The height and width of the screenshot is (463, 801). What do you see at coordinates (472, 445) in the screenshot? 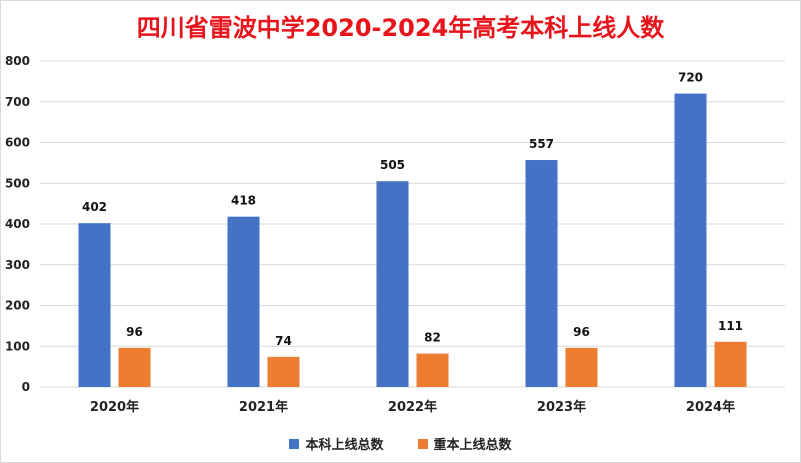
I see `legend-label-series-2: 重本上线总数` at bounding box center [472, 445].